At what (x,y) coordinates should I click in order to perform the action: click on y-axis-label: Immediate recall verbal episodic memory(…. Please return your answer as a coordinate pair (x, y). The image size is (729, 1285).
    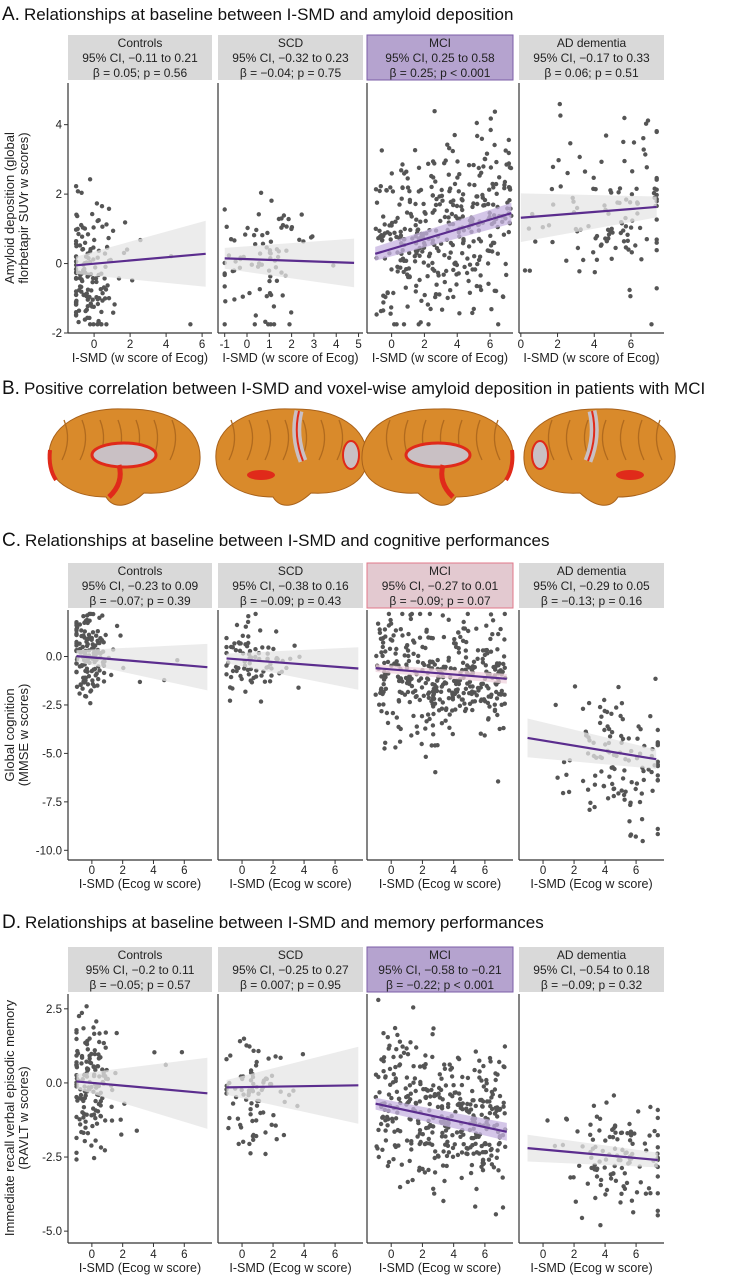
    Looking at the image, I should click on (16, 1117).